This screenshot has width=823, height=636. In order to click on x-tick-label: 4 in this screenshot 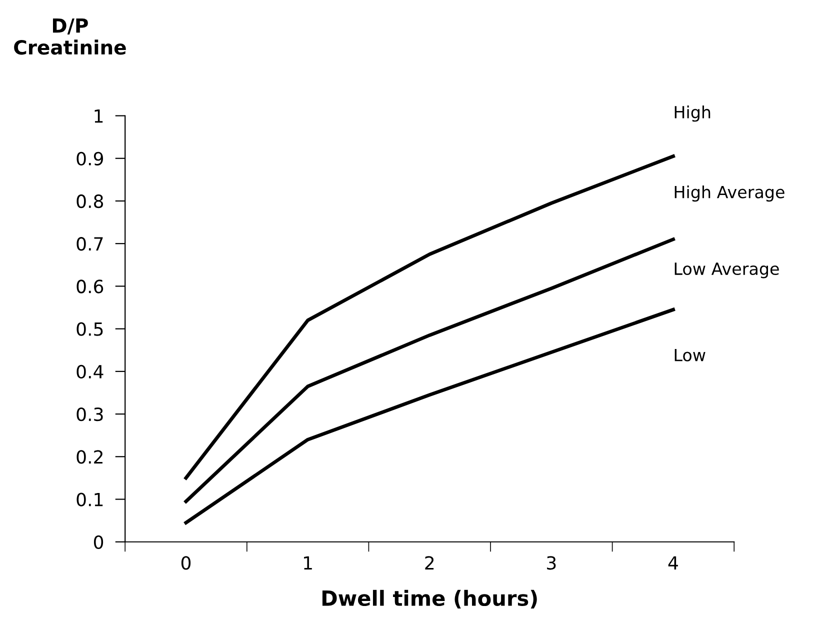, I will do `click(673, 563)`.